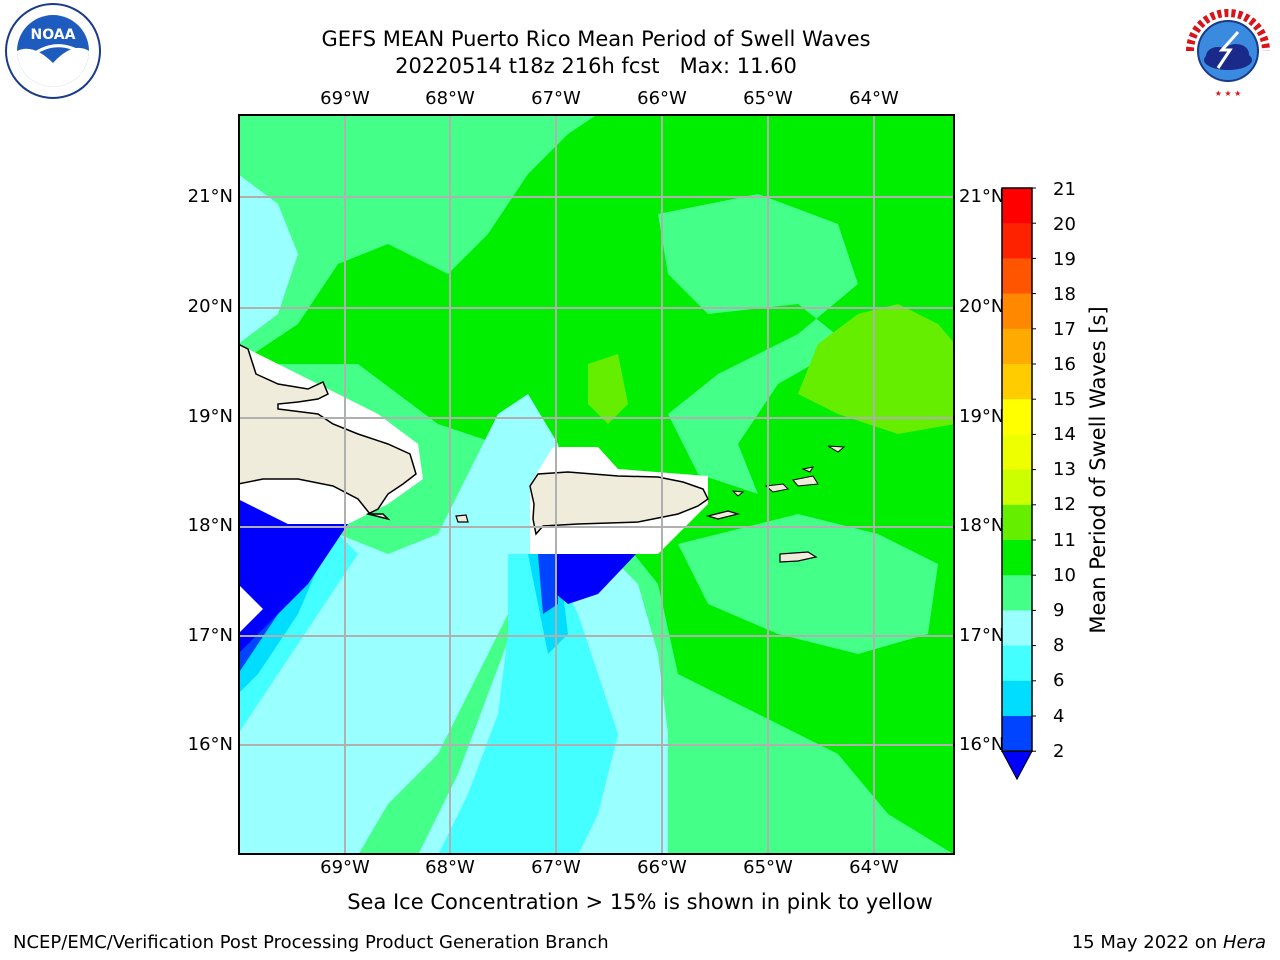  I want to click on colorbar-tick-12: 12, so click(1064, 504).